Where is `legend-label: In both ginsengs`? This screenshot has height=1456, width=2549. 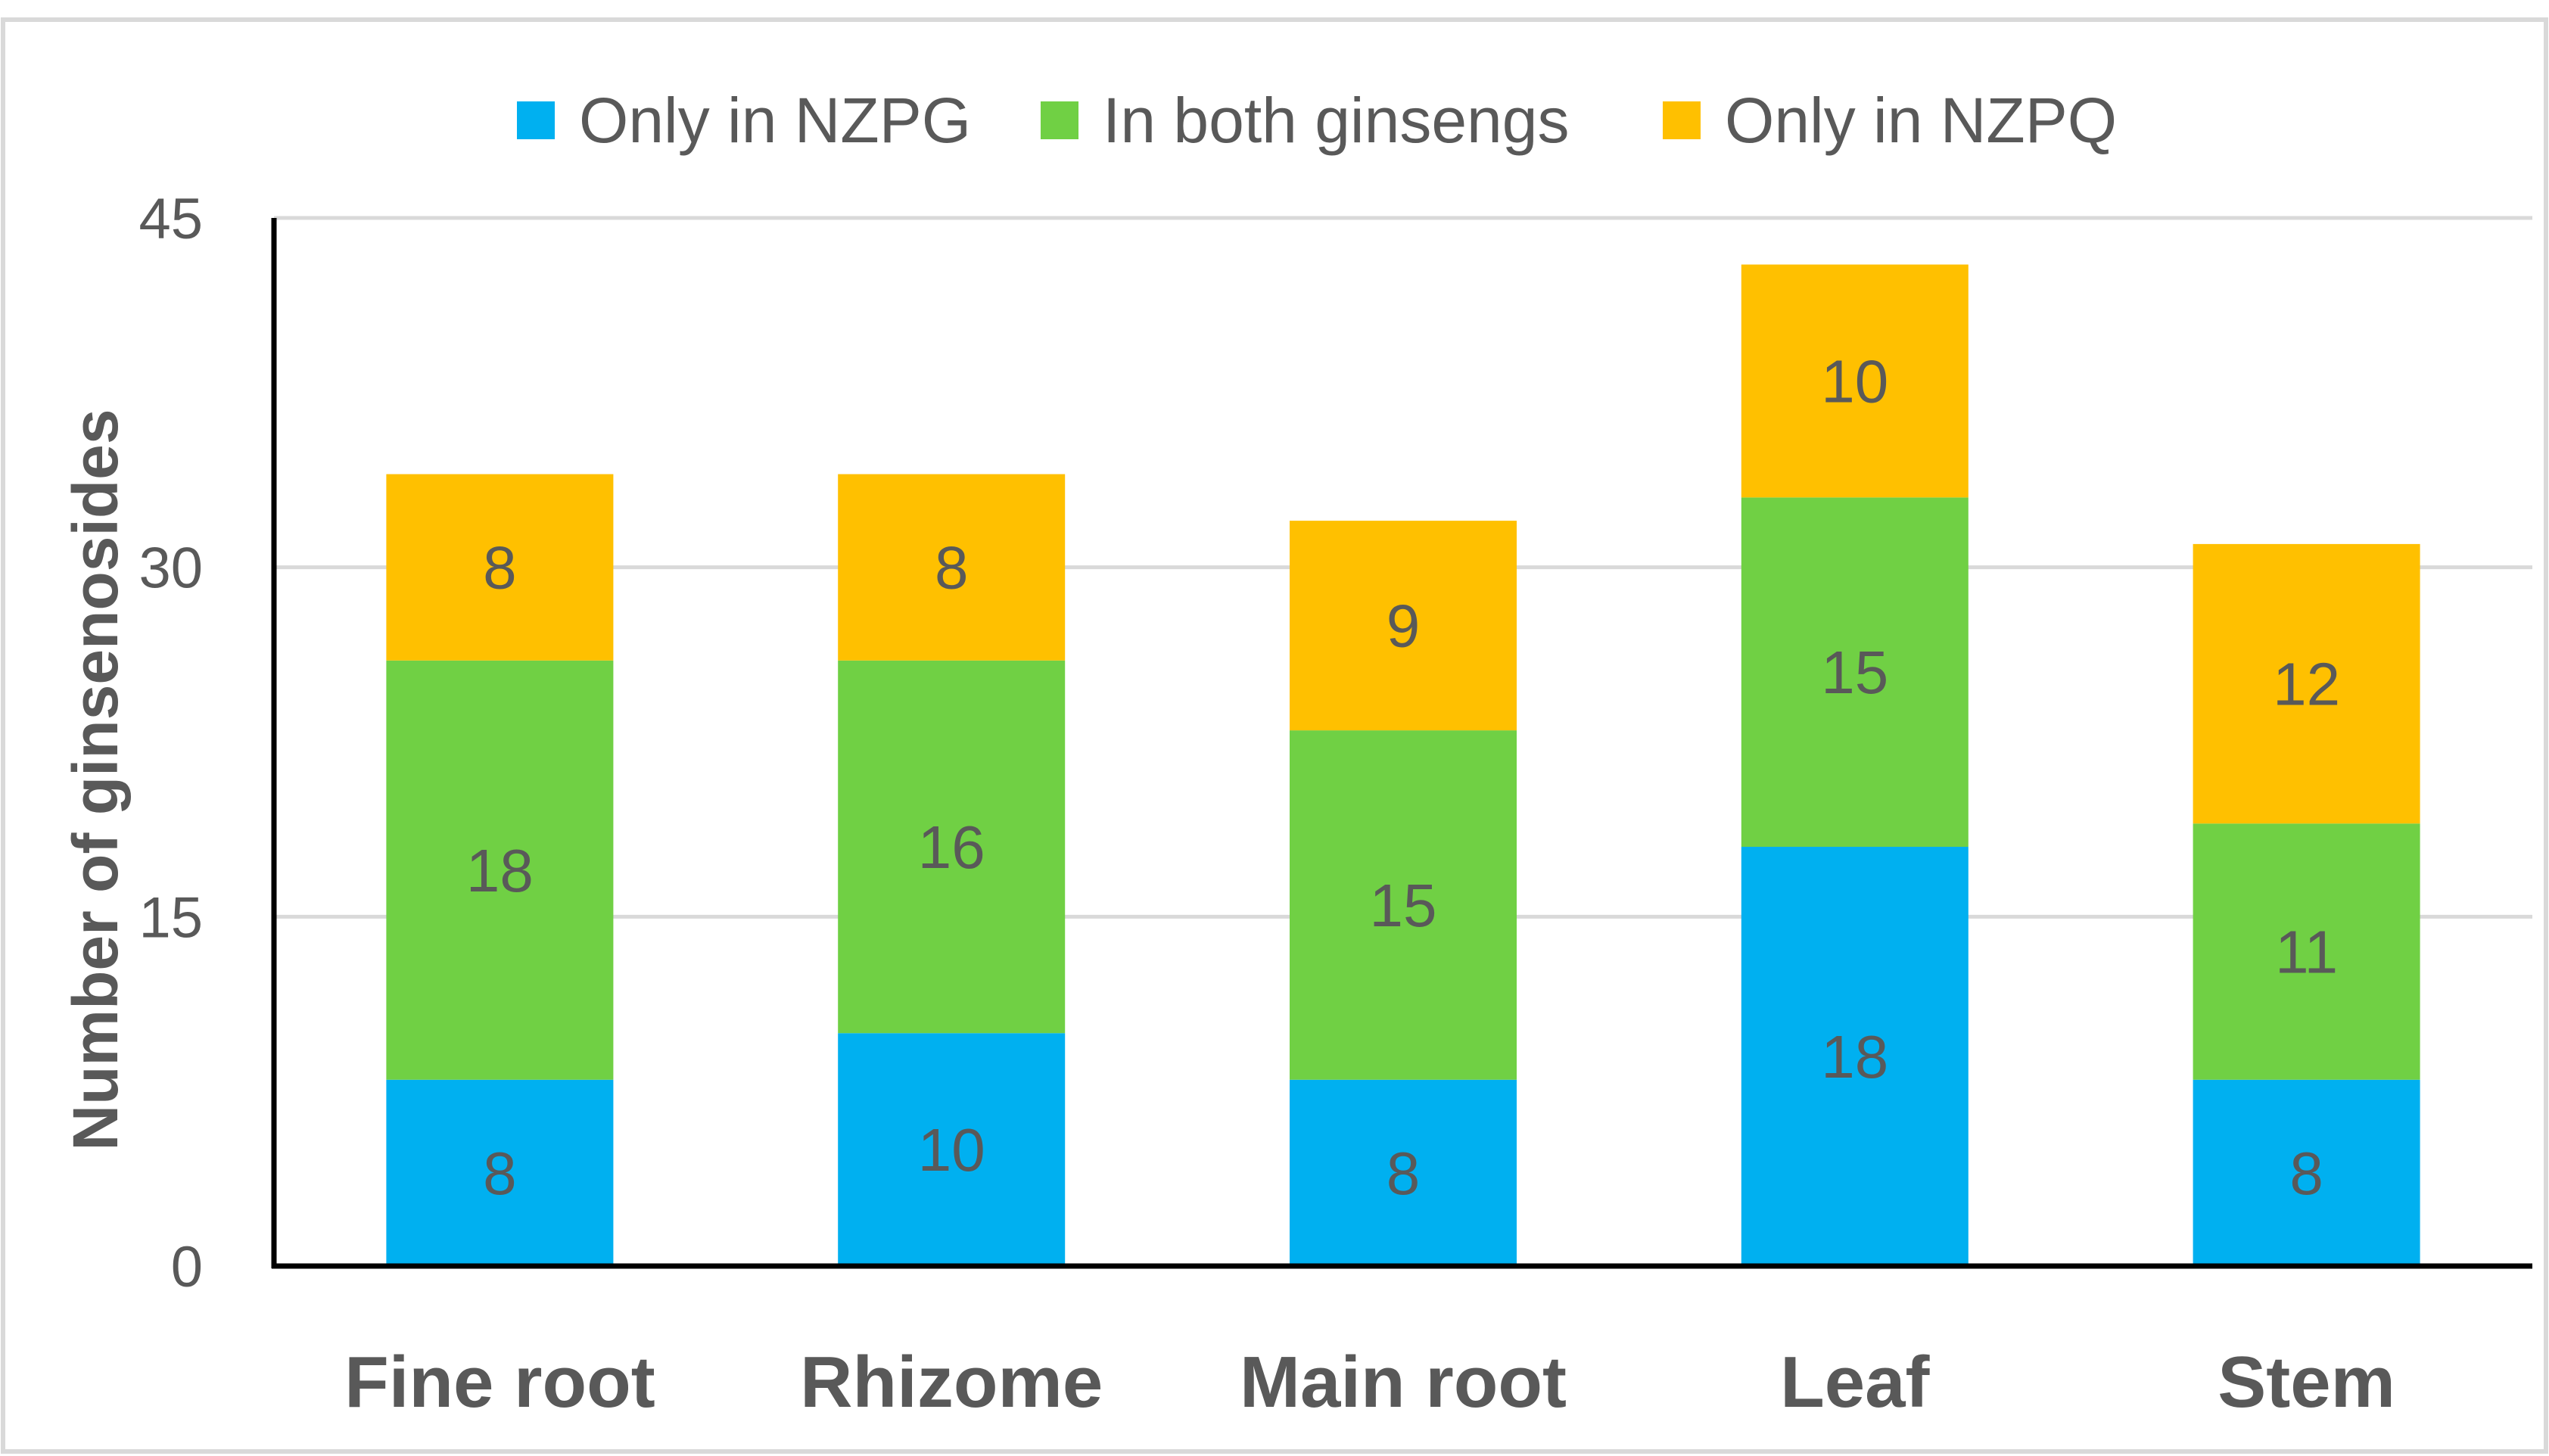
legend-label: In both ginsengs is located at coordinates (1336, 121).